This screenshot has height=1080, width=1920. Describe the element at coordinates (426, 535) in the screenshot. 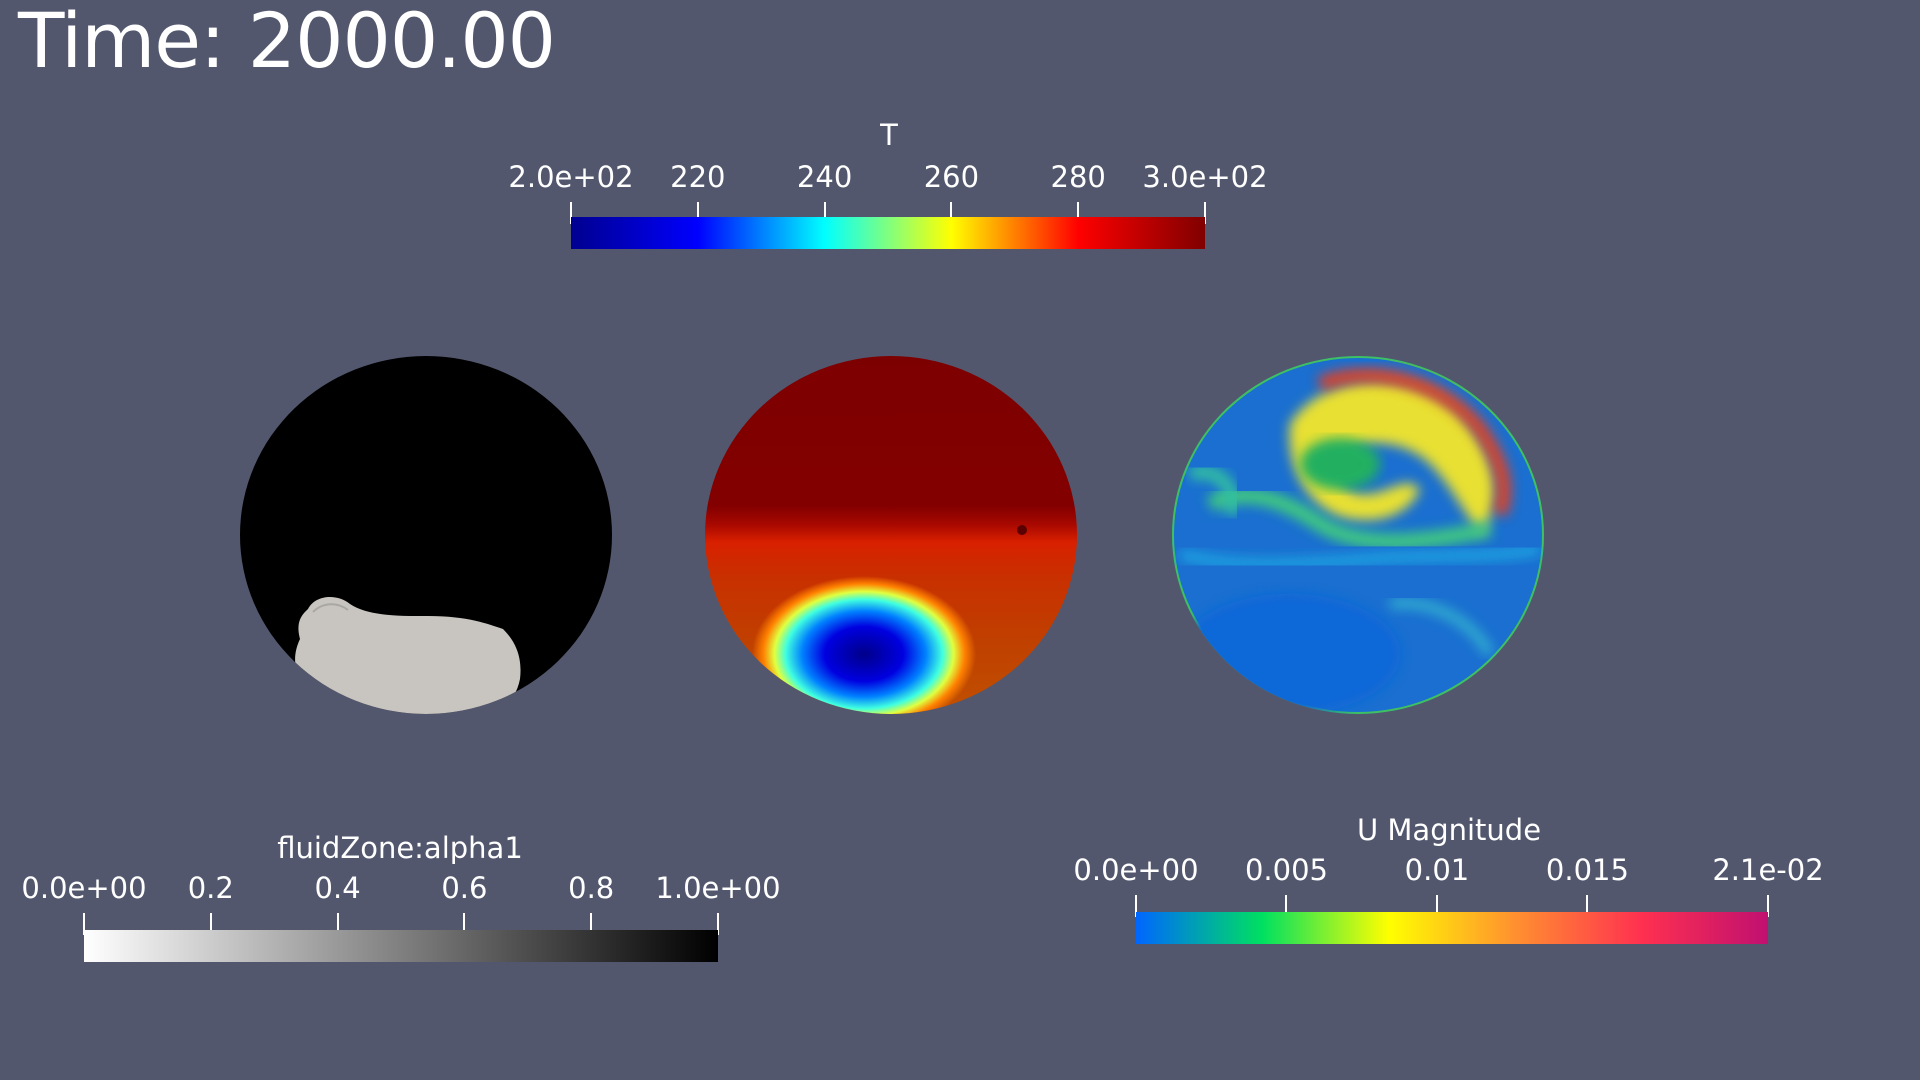

I see `alpha-sphere` at that location.